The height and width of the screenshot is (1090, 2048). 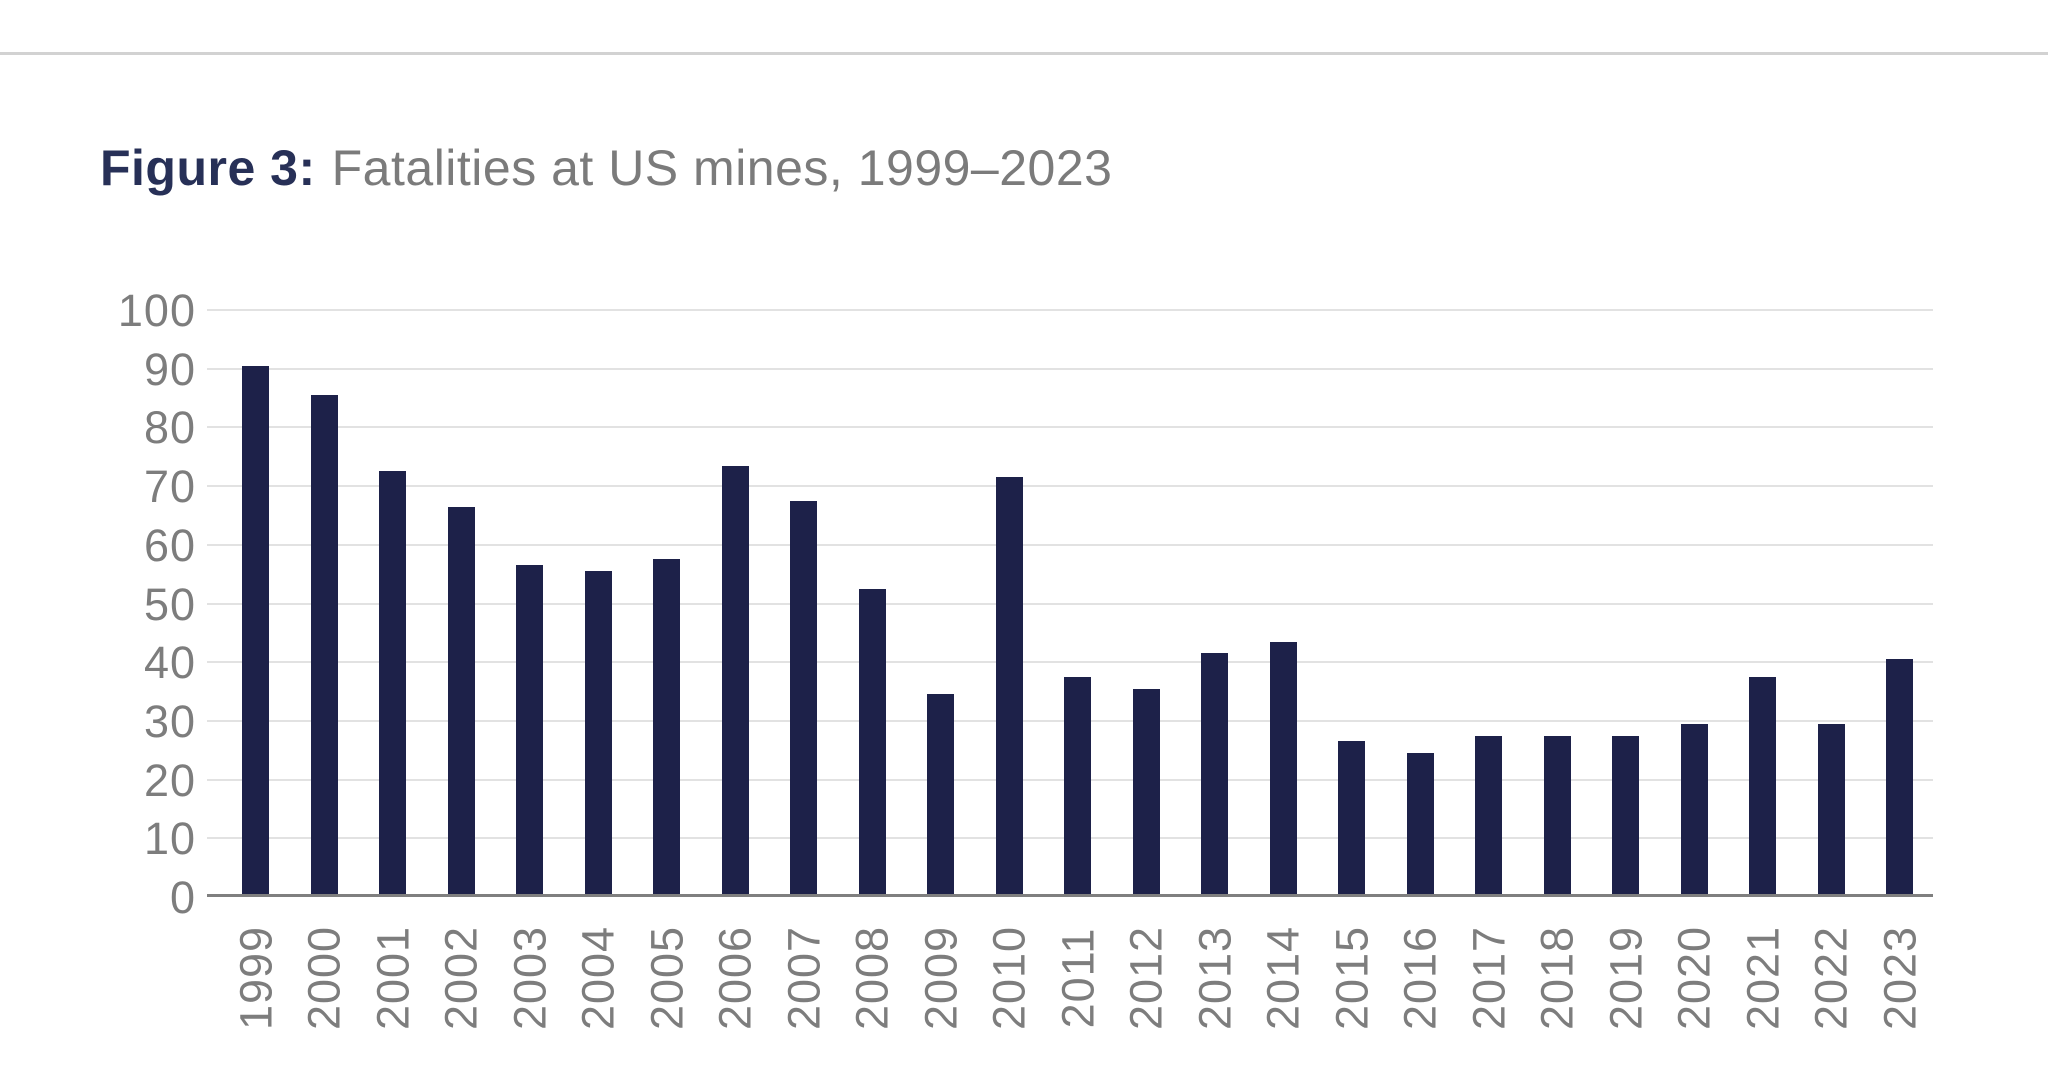 I want to click on bar-1999, so click(x=256, y=629).